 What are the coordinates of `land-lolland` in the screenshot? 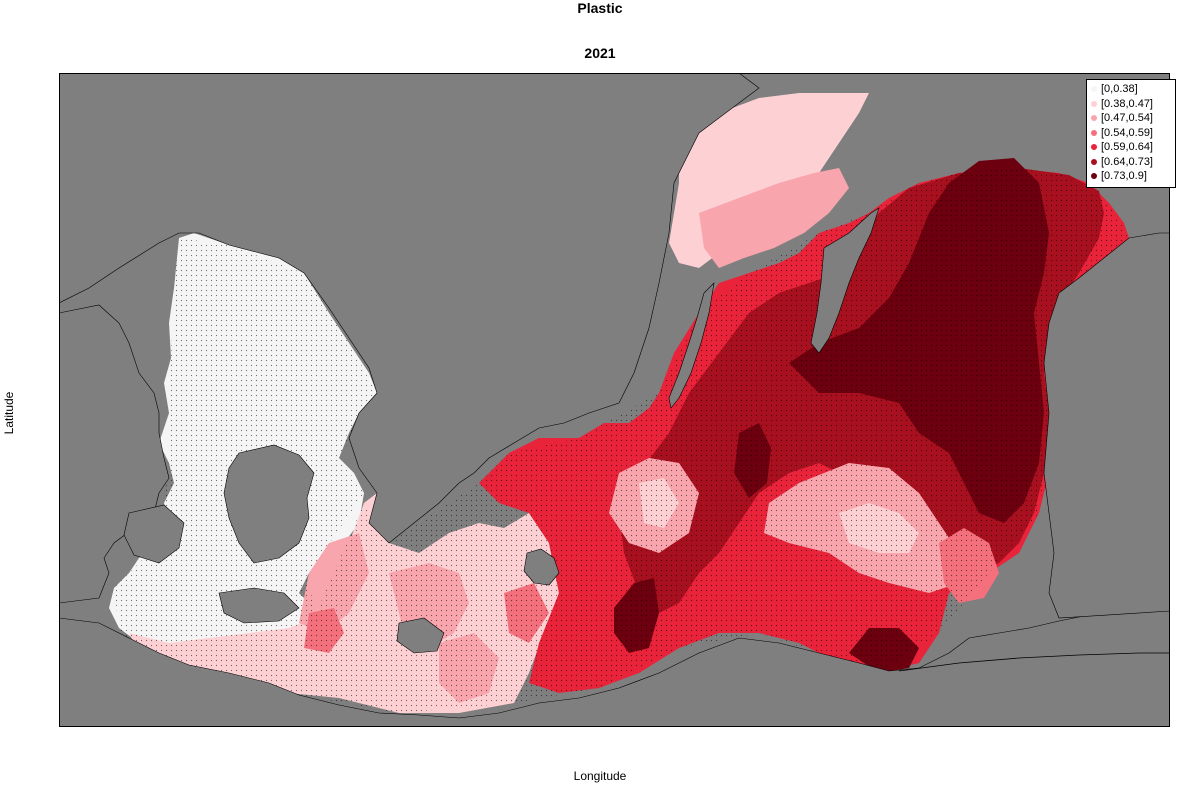 It's located at (259, 605).